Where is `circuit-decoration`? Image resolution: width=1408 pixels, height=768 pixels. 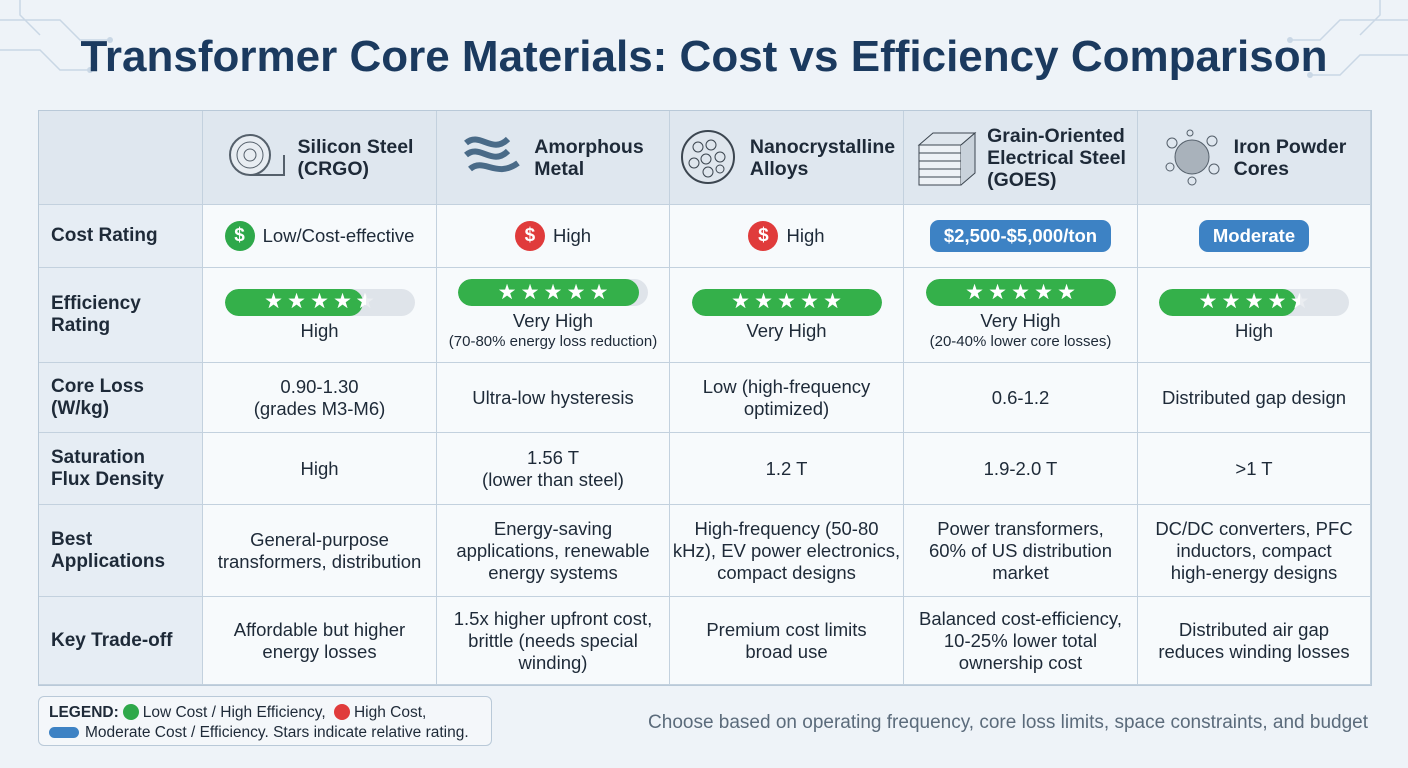
circuit-decoration is located at coordinates (704, 39).